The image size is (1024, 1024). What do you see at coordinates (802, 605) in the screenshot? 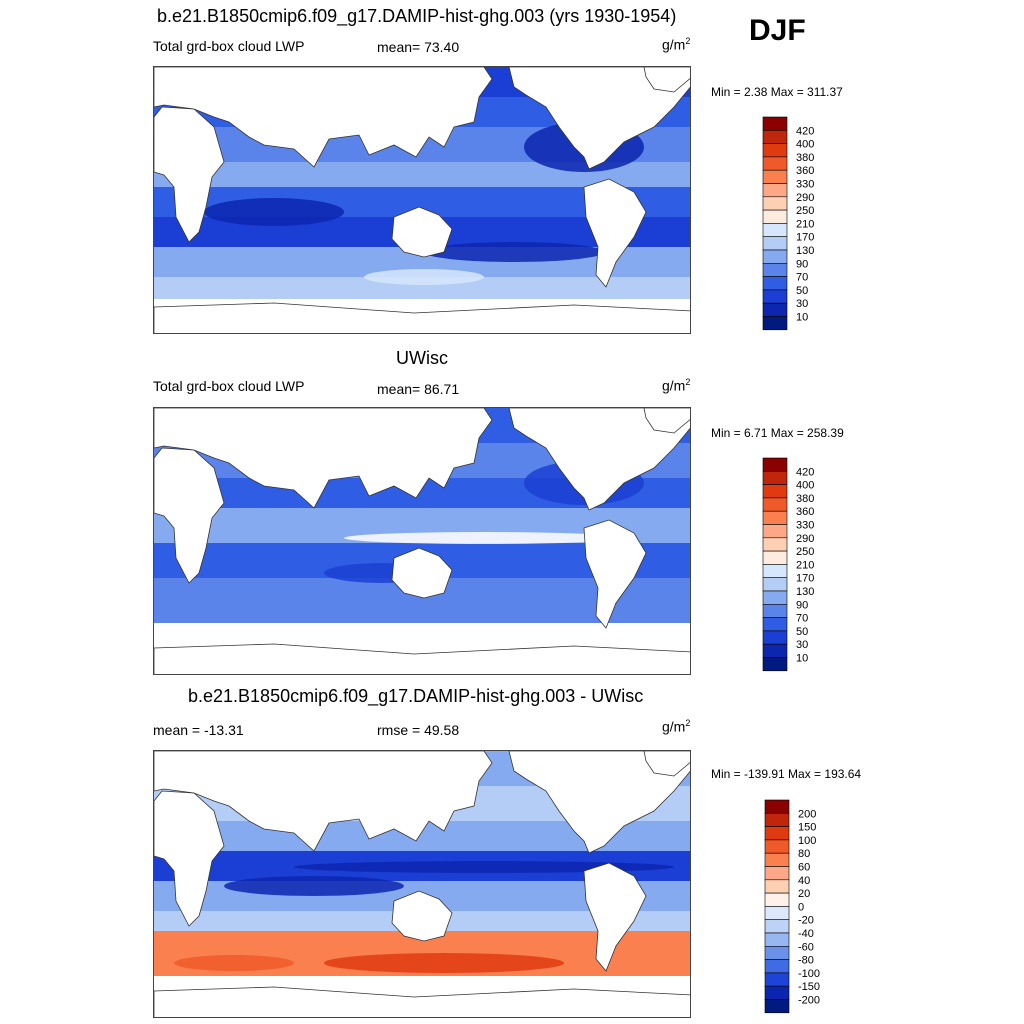
I see `colorbar-tick-label: 90` at bounding box center [802, 605].